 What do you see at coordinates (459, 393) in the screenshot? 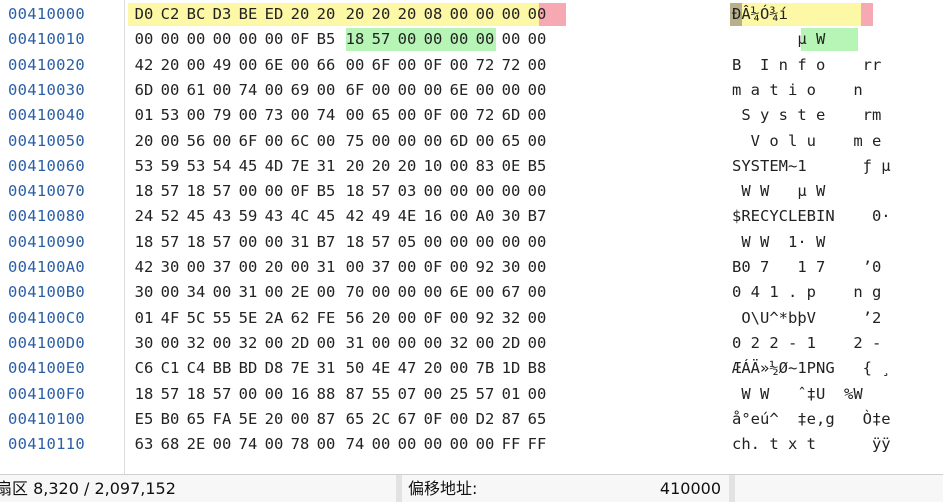
I see `hex-byte: 25` at bounding box center [459, 393].